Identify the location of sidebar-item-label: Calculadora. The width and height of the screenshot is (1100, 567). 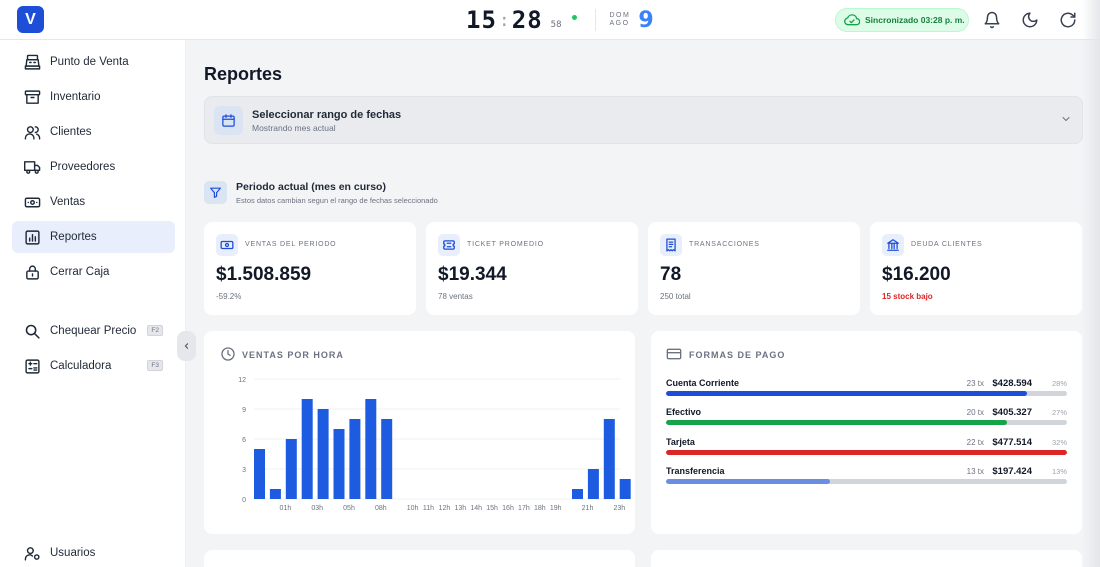
(81, 366).